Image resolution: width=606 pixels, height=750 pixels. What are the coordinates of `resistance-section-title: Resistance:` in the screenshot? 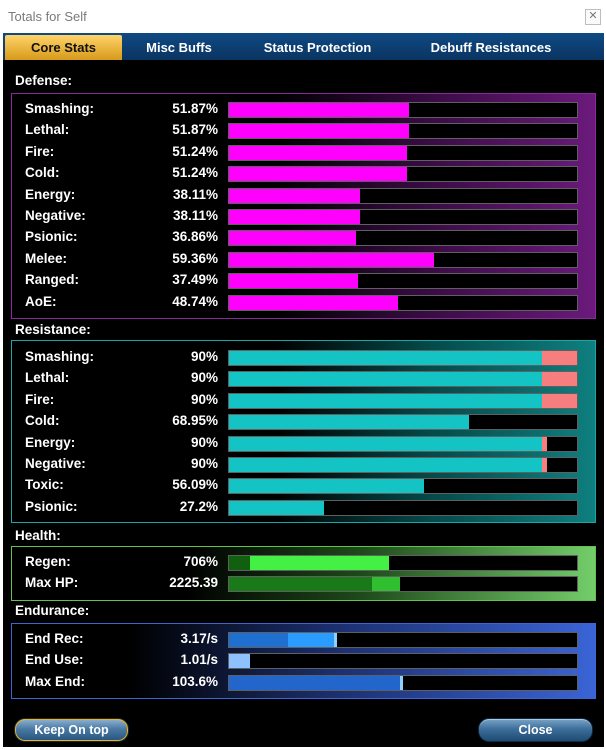 It's located at (53, 329).